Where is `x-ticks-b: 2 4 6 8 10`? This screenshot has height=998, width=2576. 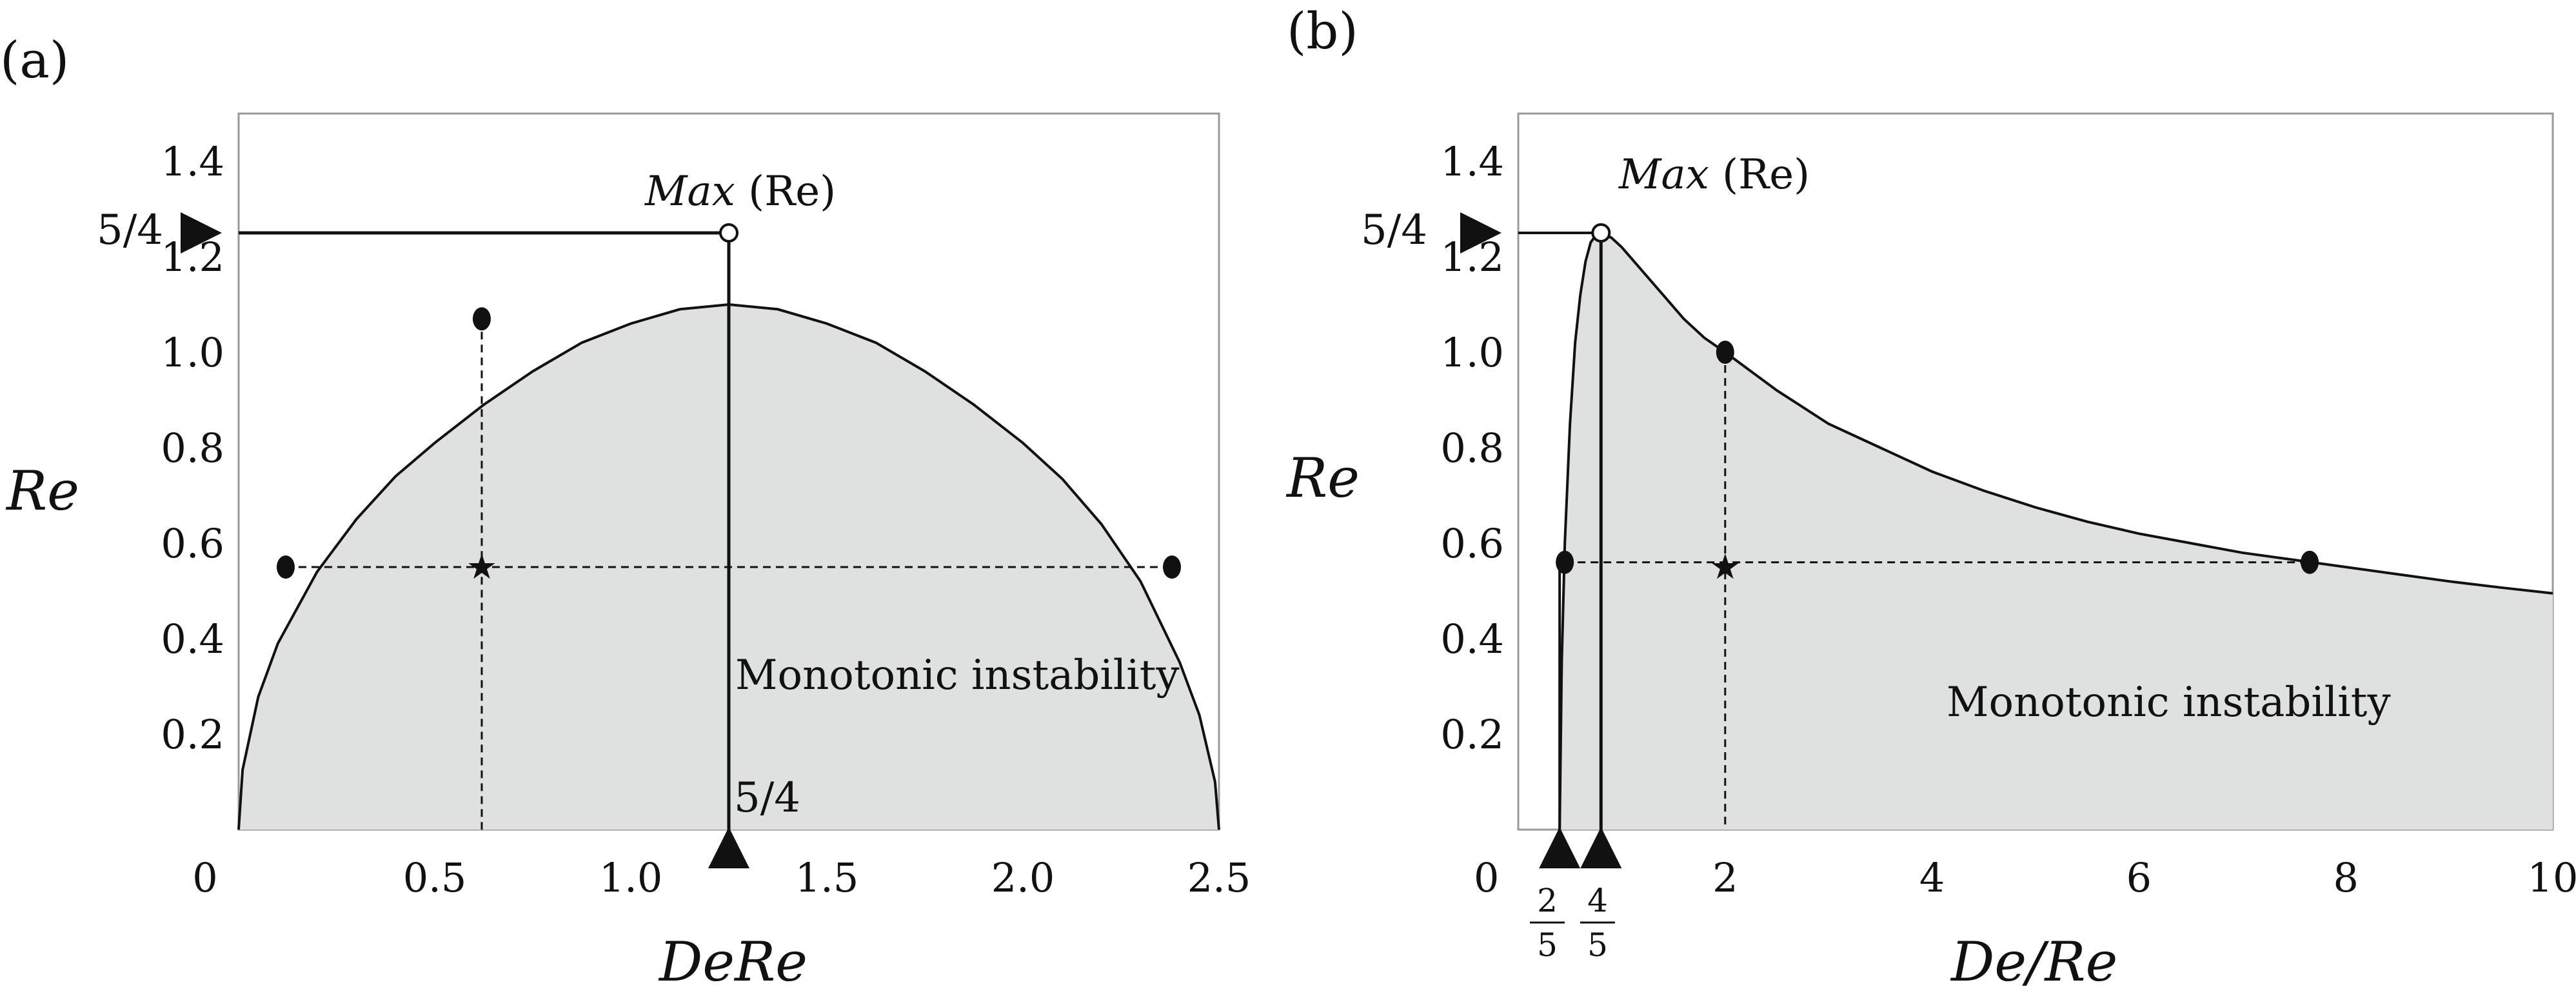 x-ticks-b: 2 4 6 8 10 is located at coordinates (2144, 877).